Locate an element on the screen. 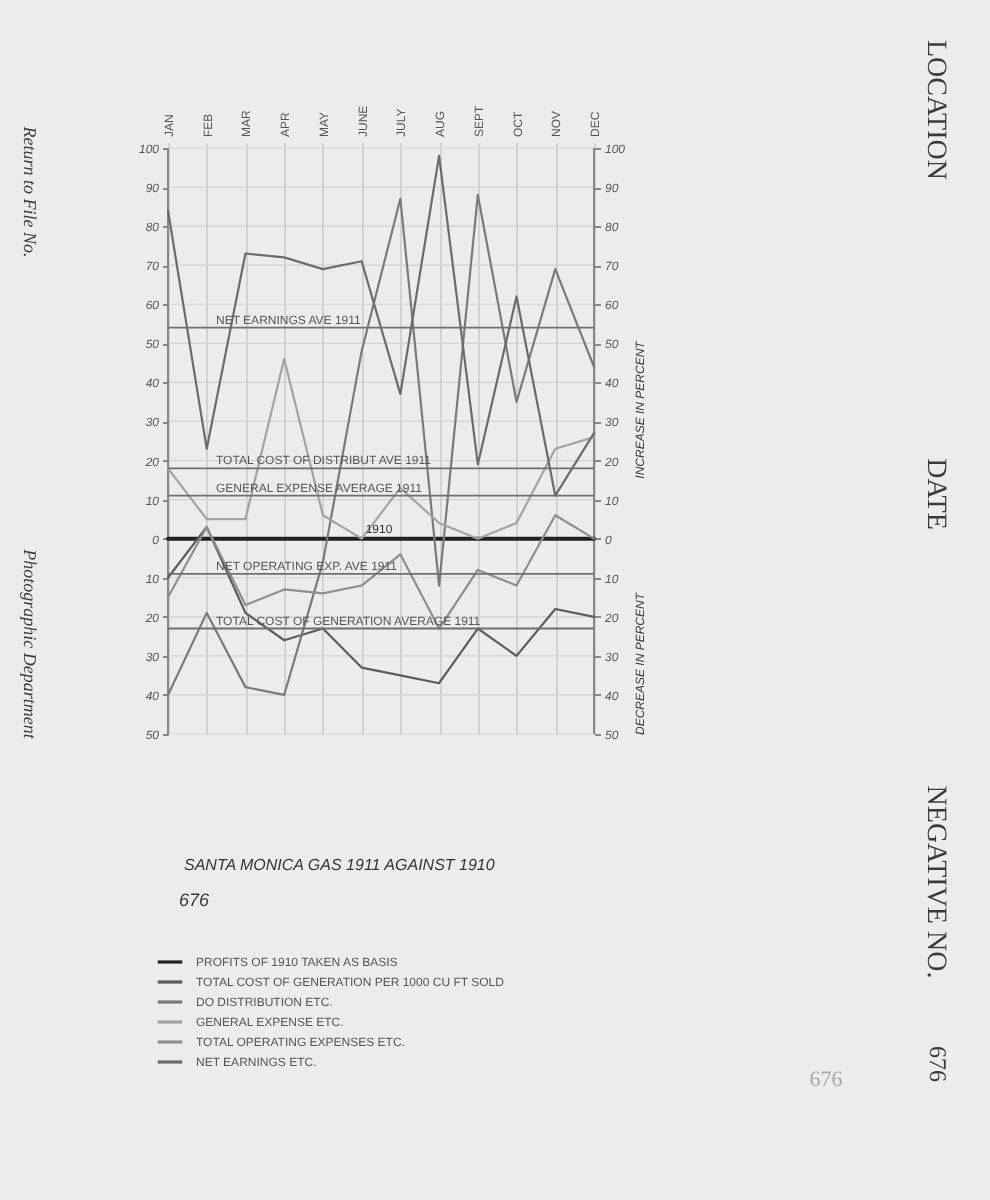  text: DATE is located at coordinates (935, 494).